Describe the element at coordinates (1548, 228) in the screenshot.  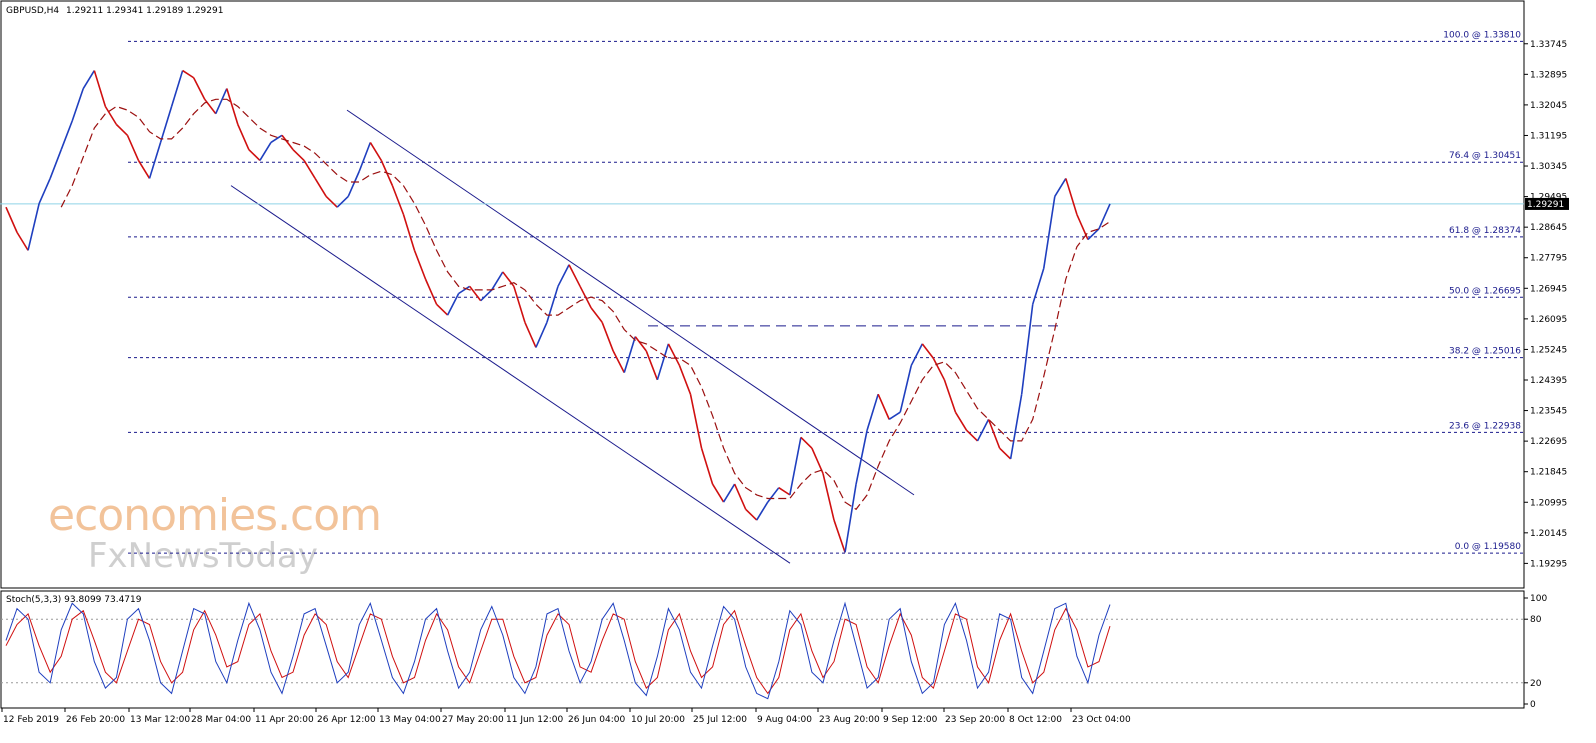
I see `price-tick-label: 1.28645` at that location.